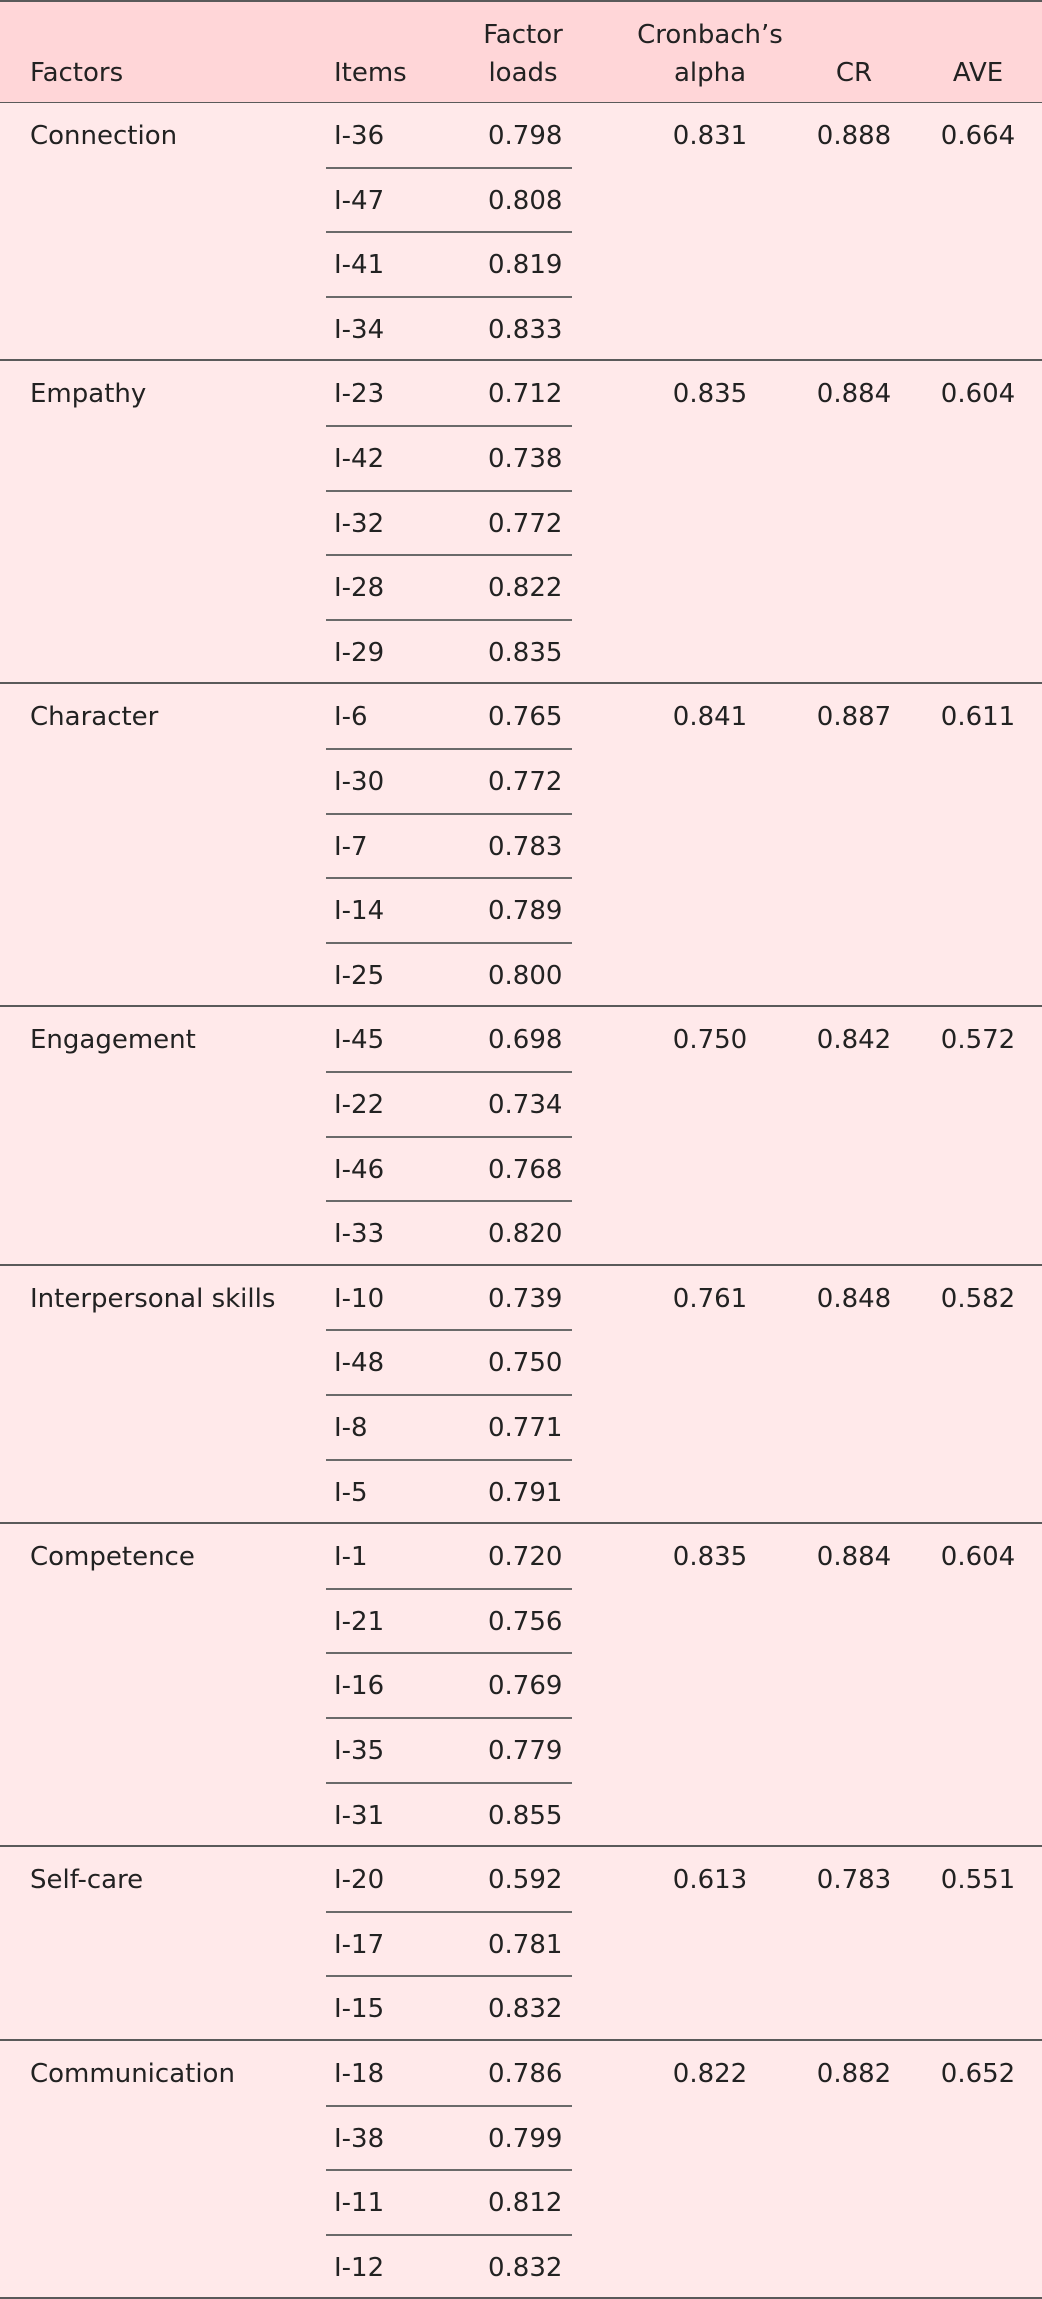  I want to click on item-code: I-36, so click(359, 136).